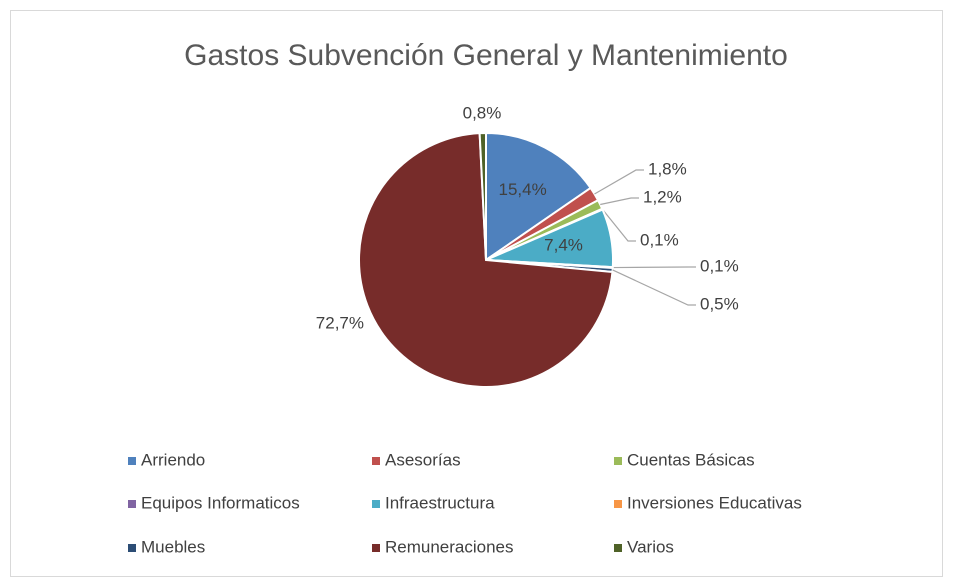  I want to click on data-label: 1,2%, so click(662, 196).